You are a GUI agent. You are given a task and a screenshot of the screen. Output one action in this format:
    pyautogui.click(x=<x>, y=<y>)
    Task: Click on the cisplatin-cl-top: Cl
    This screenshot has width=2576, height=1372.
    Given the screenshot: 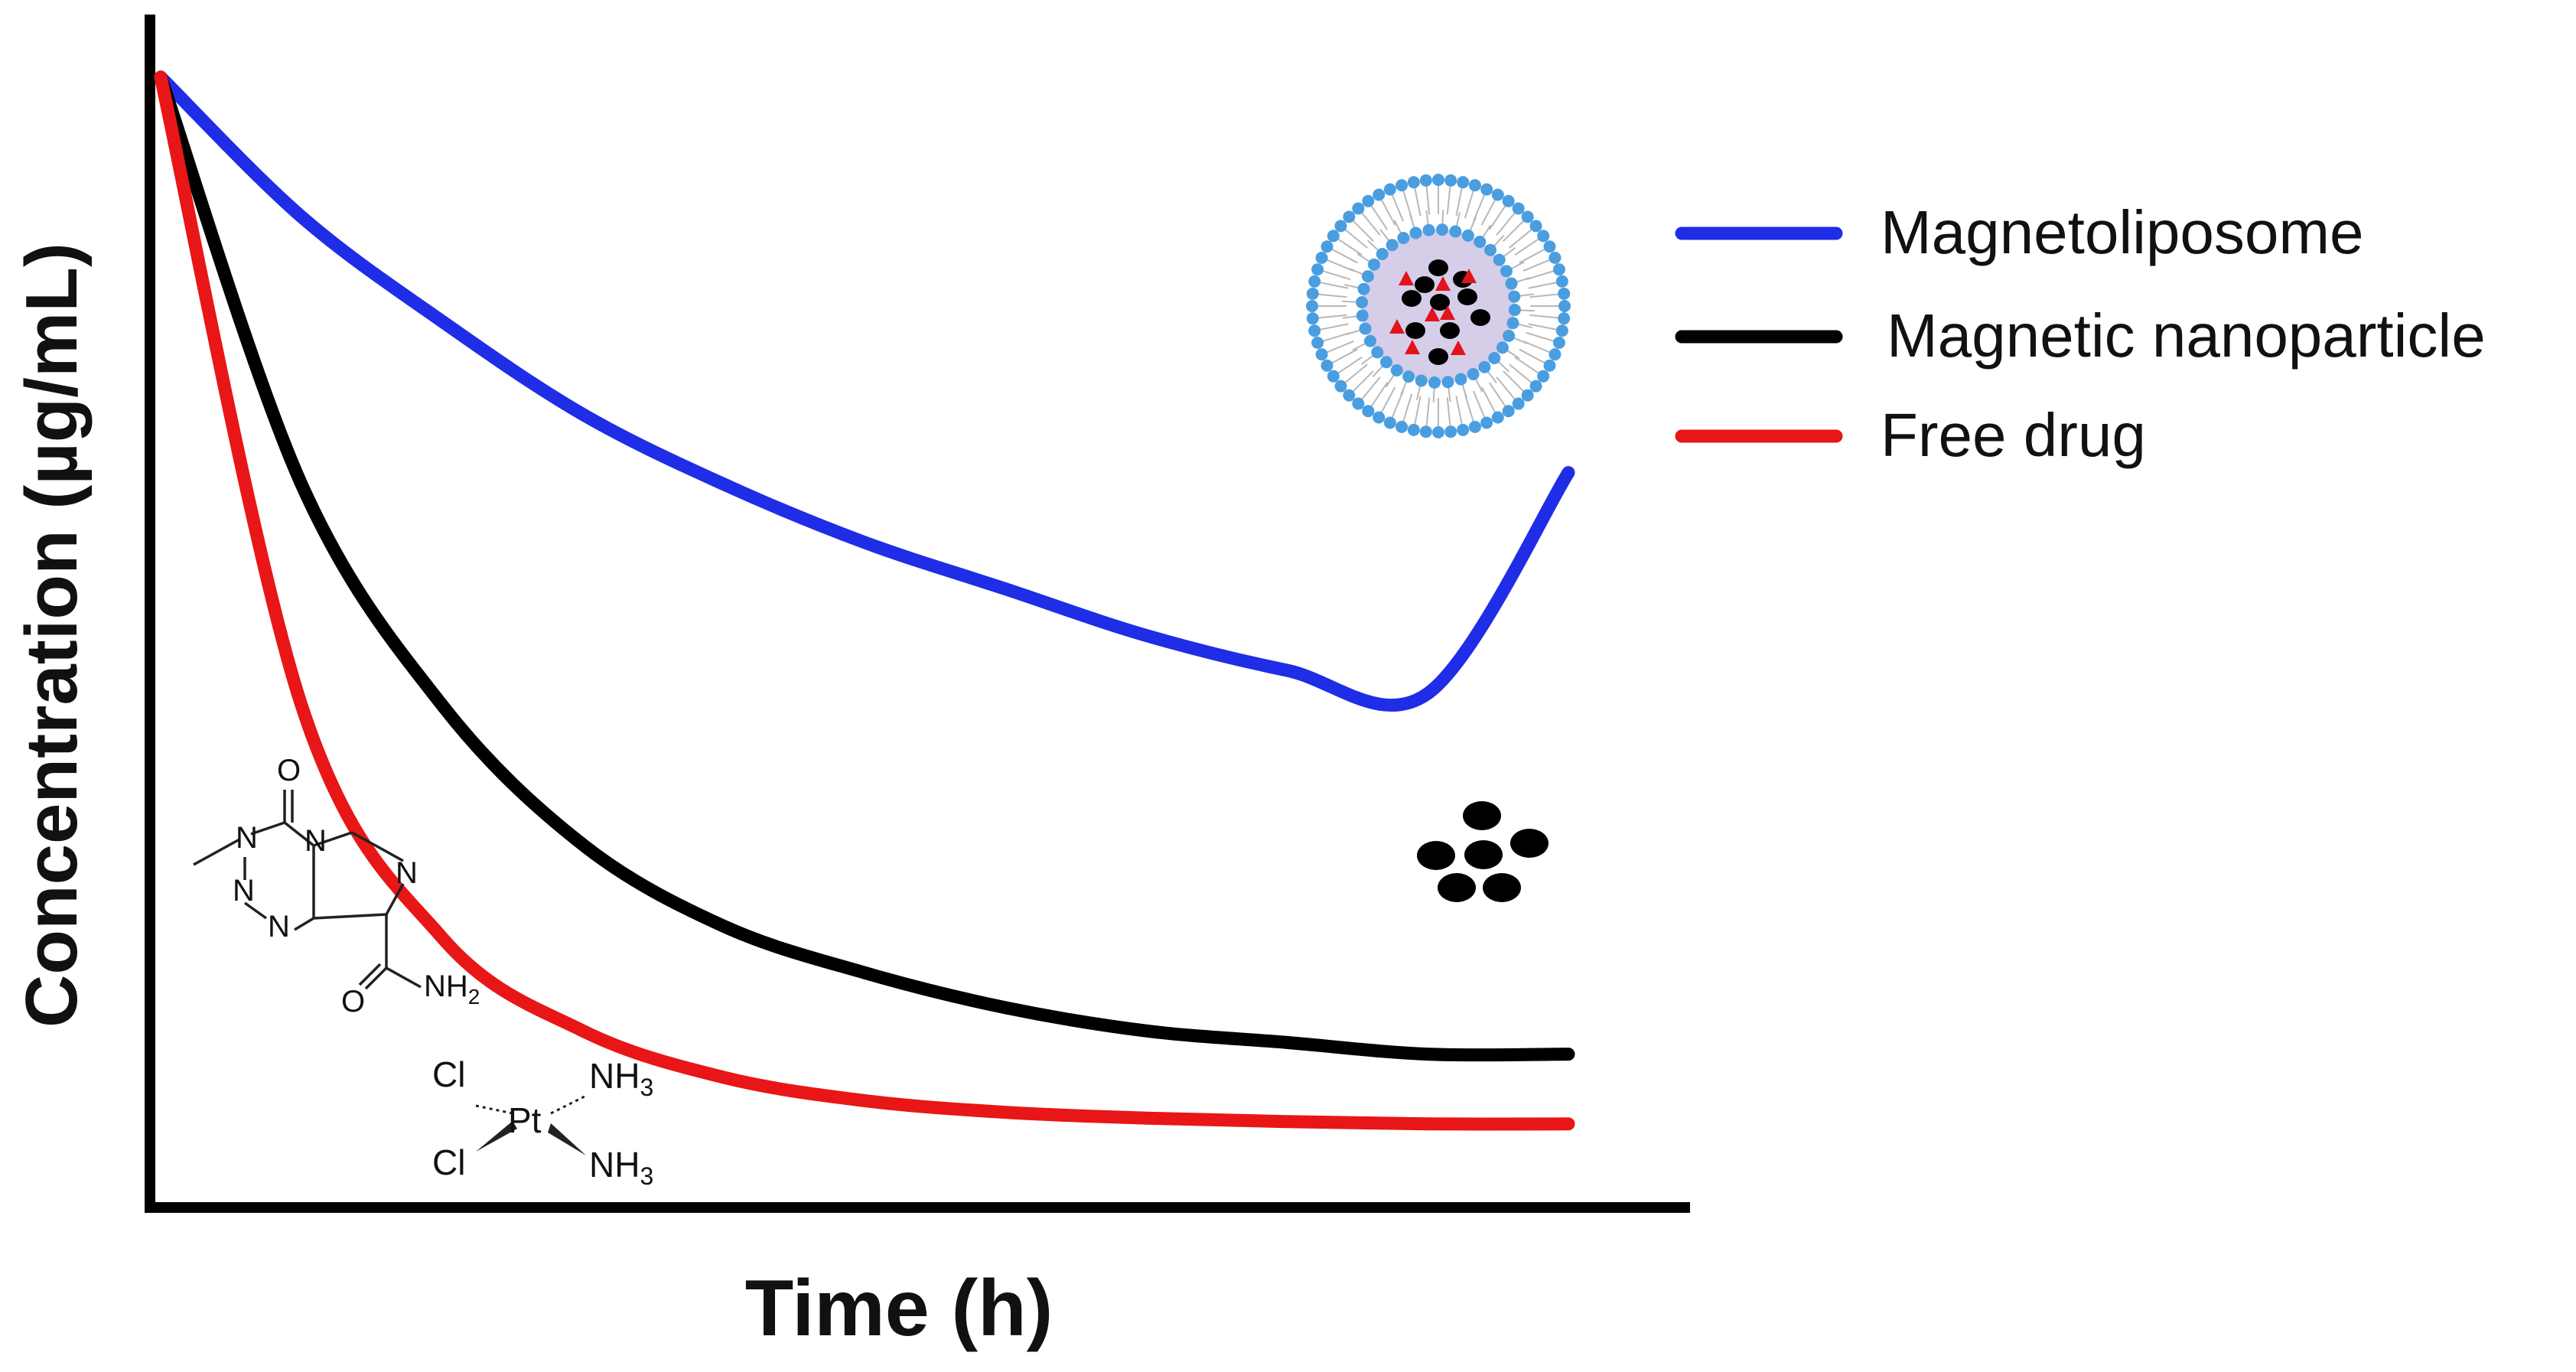 What is the action you would take?
    pyautogui.click(x=448, y=1074)
    